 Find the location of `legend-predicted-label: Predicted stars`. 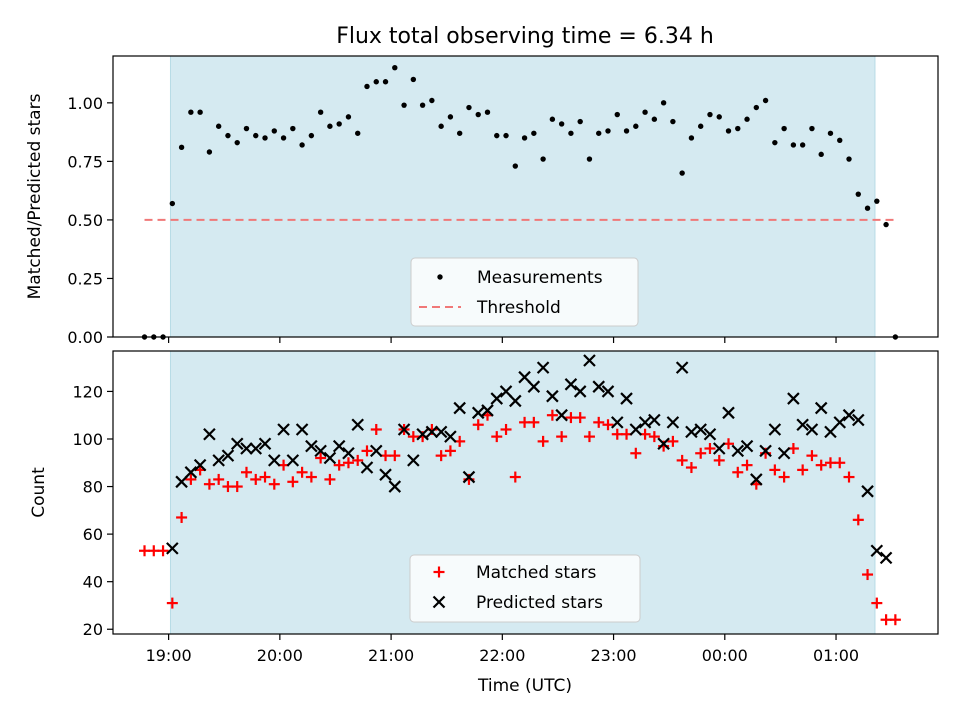

legend-predicted-label: Predicted stars is located at coordinates (539, 603).